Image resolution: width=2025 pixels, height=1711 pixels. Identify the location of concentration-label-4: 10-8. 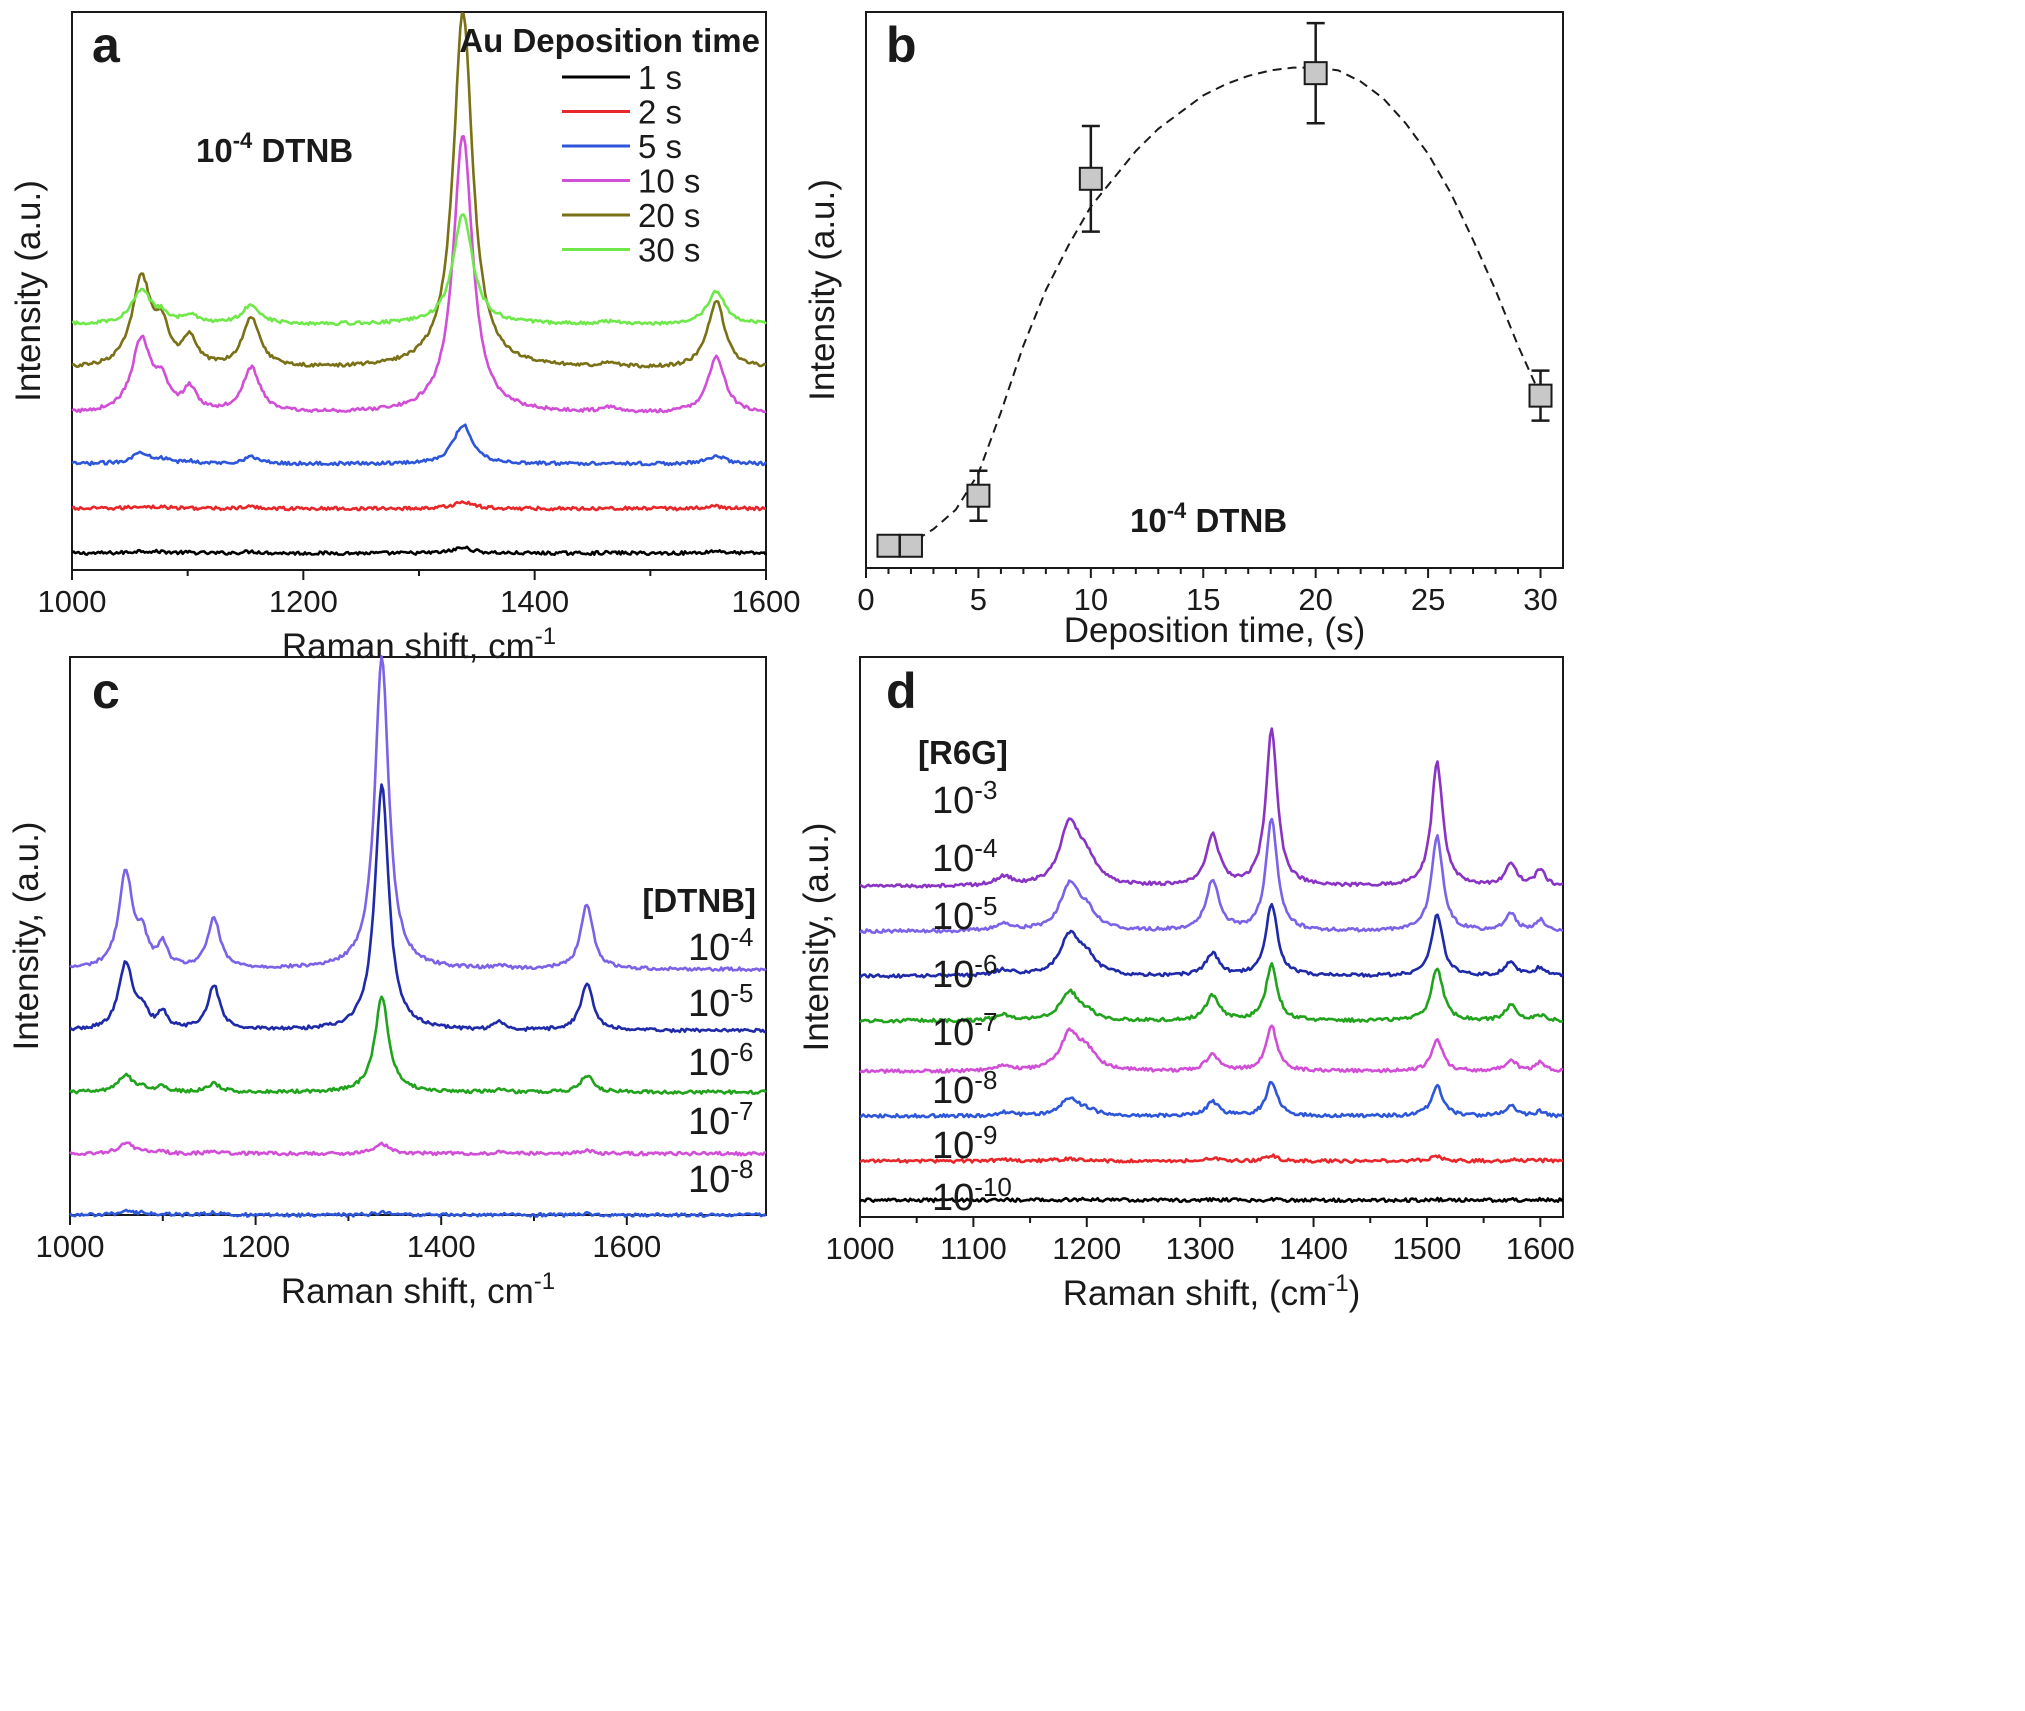
(720, 1177).